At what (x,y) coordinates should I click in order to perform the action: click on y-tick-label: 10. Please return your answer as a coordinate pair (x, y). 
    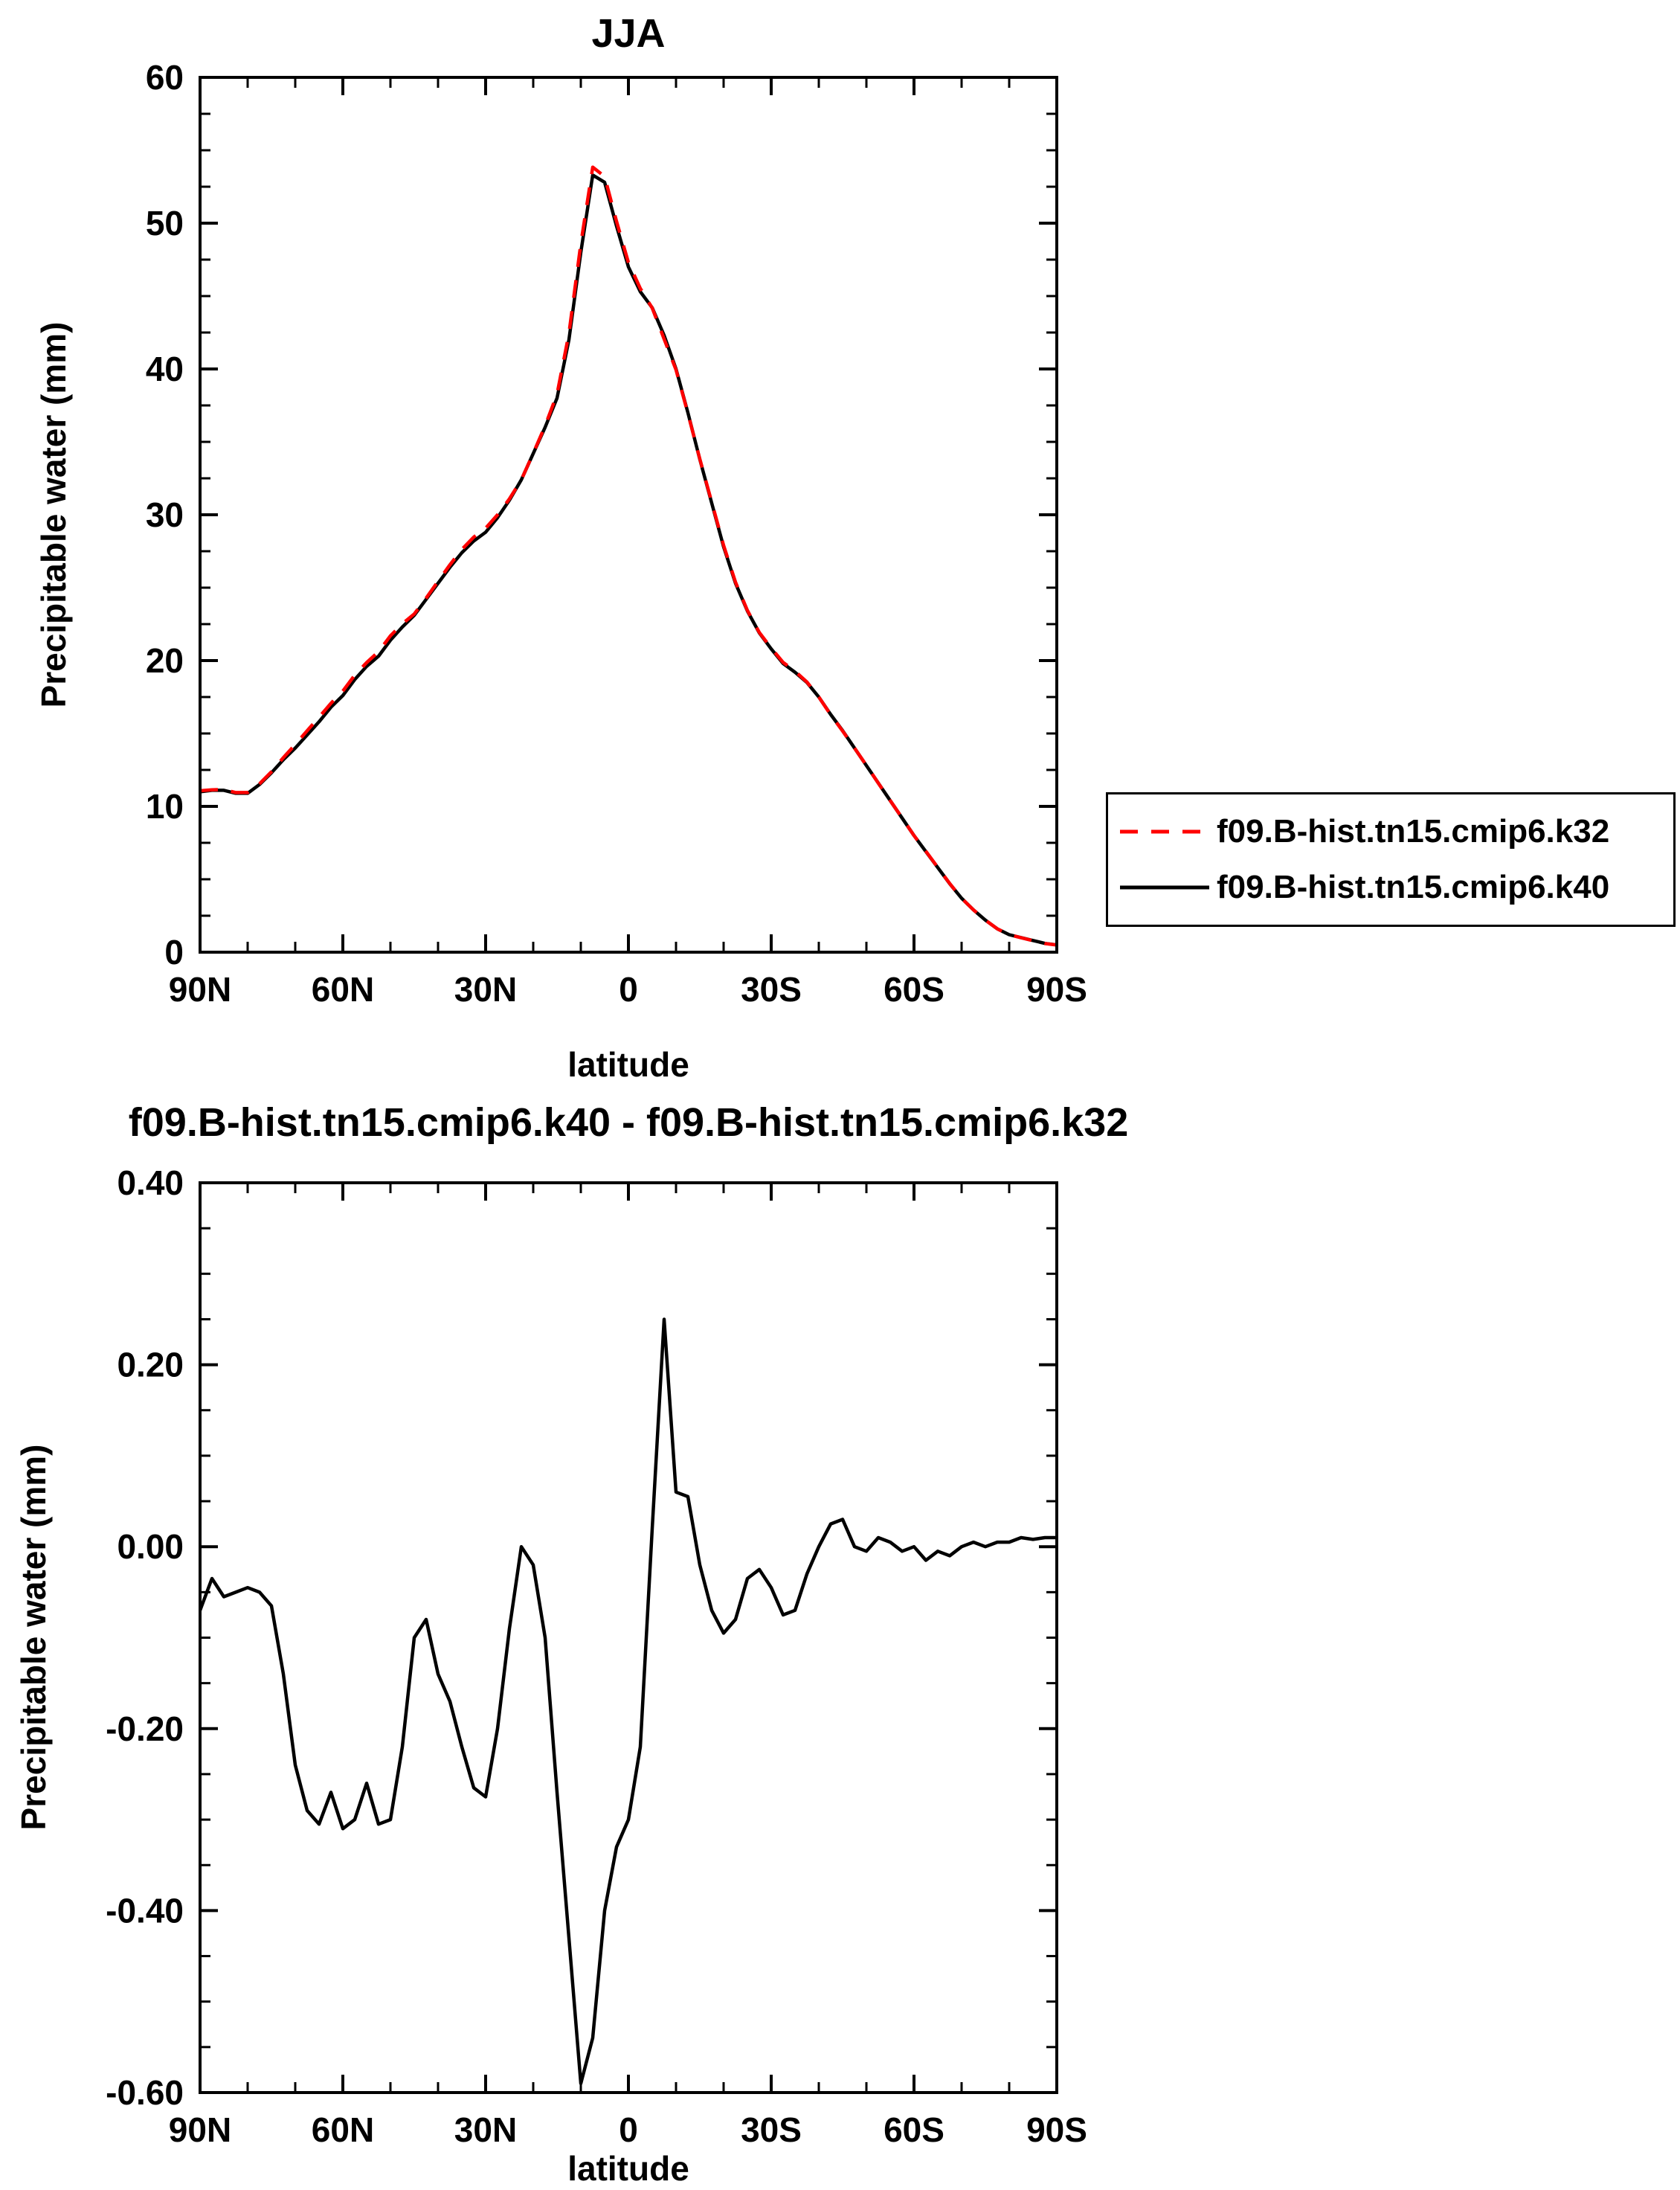
    Looking at the image, I should click on (165, 806).